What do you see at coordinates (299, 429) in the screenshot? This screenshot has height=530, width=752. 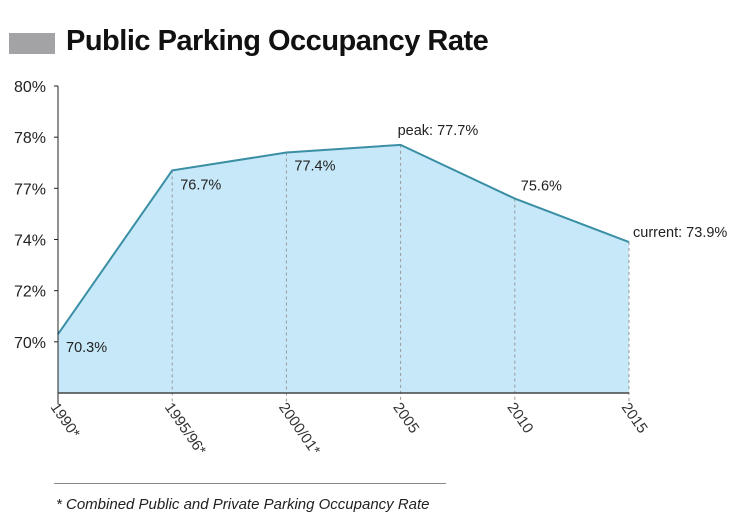 I see `x-tick-label: 2000/01*` at bounding box center [299, 429].